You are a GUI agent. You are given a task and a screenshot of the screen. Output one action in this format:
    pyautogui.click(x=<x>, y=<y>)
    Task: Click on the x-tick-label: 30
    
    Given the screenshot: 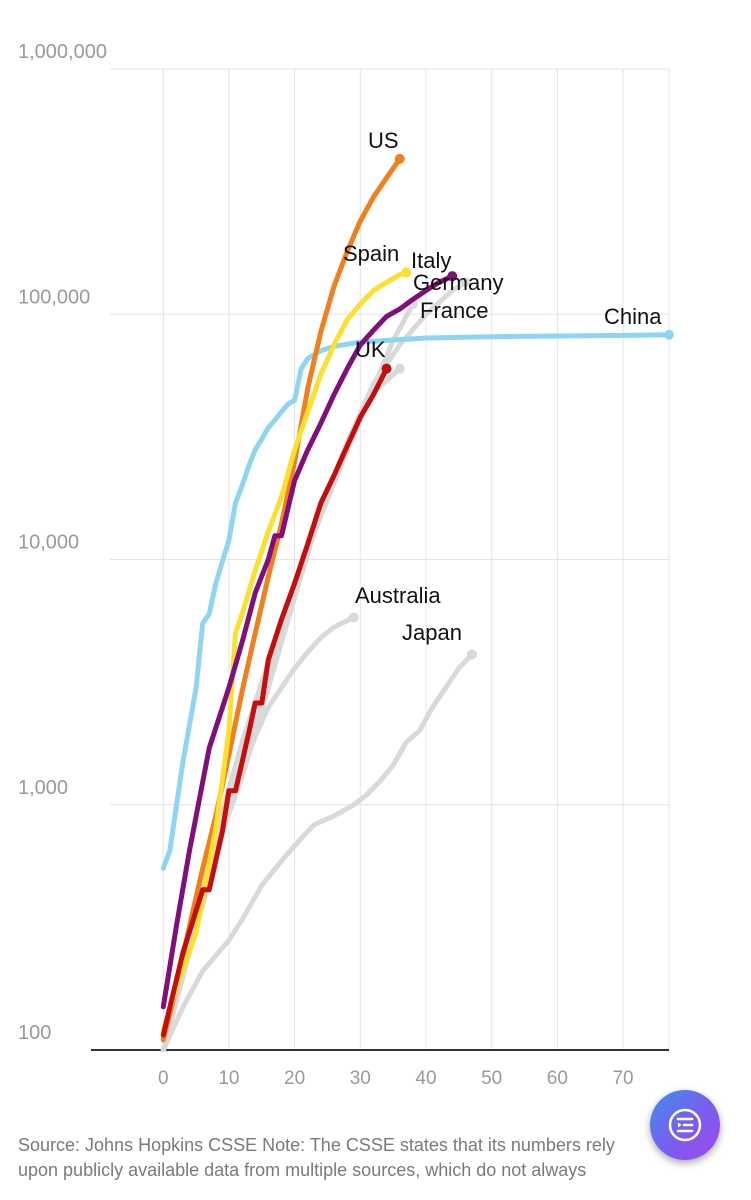 What is the action you would take?
    pyautogui.click(x=360, y=1078)
    